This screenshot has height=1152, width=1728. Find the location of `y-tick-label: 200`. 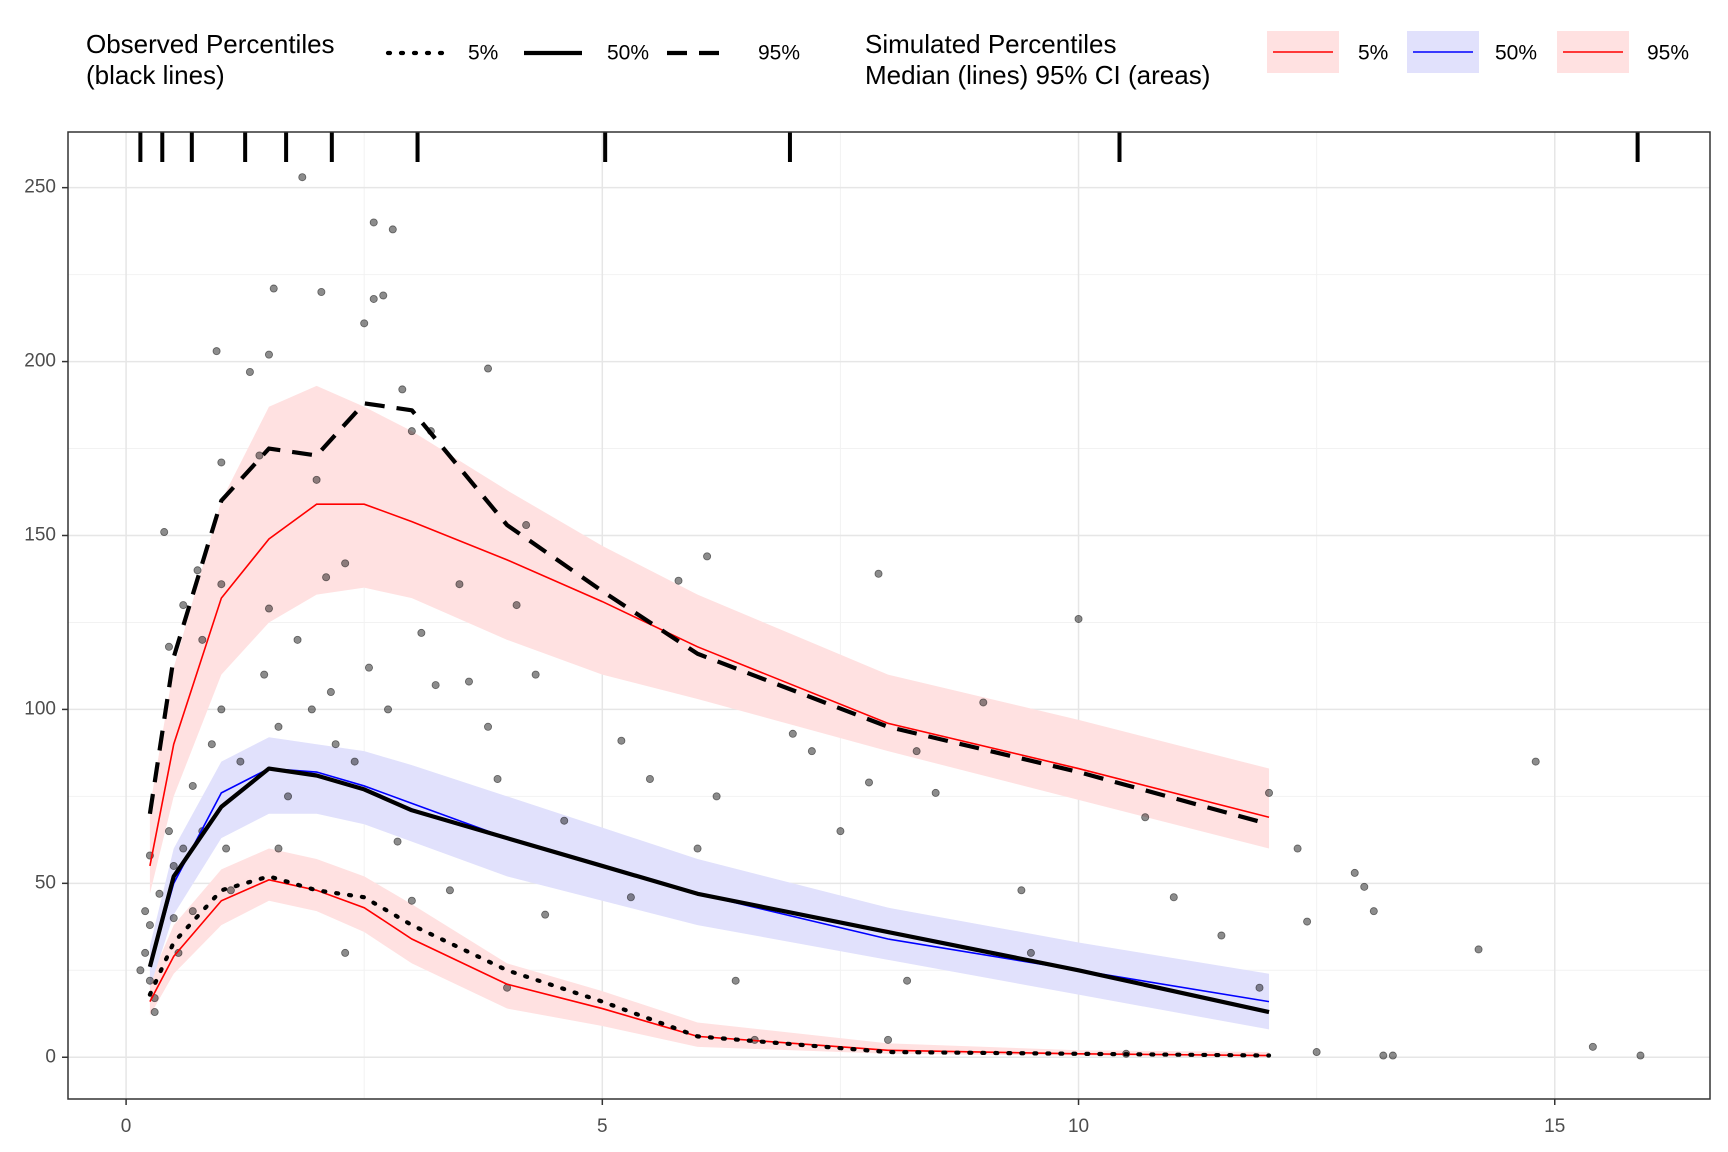

y-tick-label: 200 is located at coordinates (40, 361).